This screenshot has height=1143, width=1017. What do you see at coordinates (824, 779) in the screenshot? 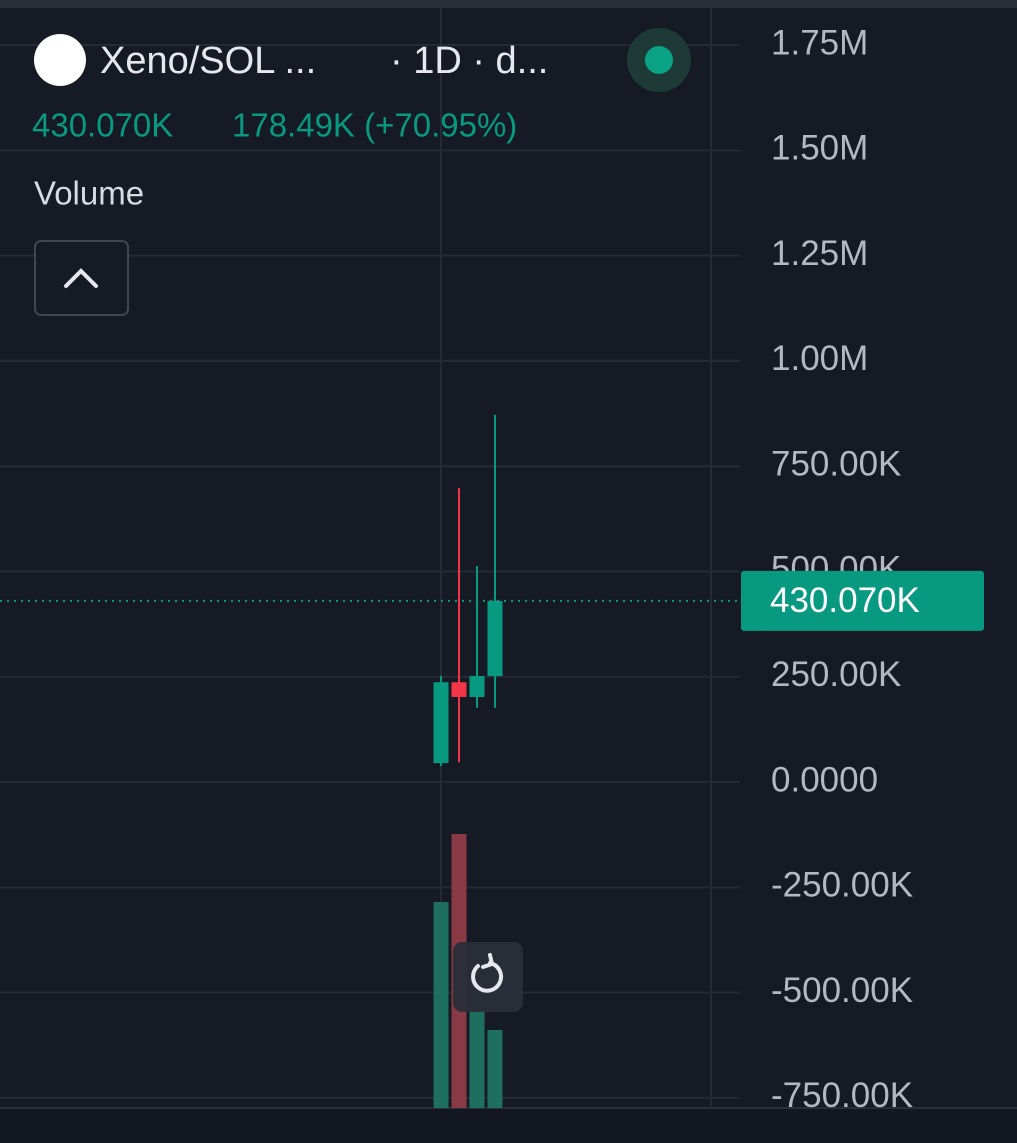
I see `y-tick-label: 0.0000` at bounding box center [824, 779].